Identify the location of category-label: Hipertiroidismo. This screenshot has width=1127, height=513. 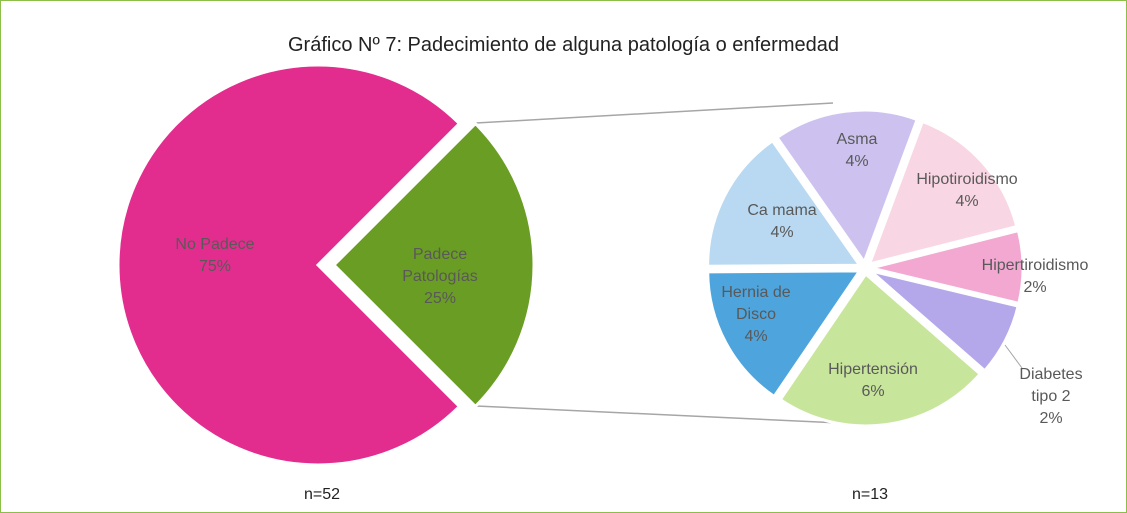
(1035, 265).